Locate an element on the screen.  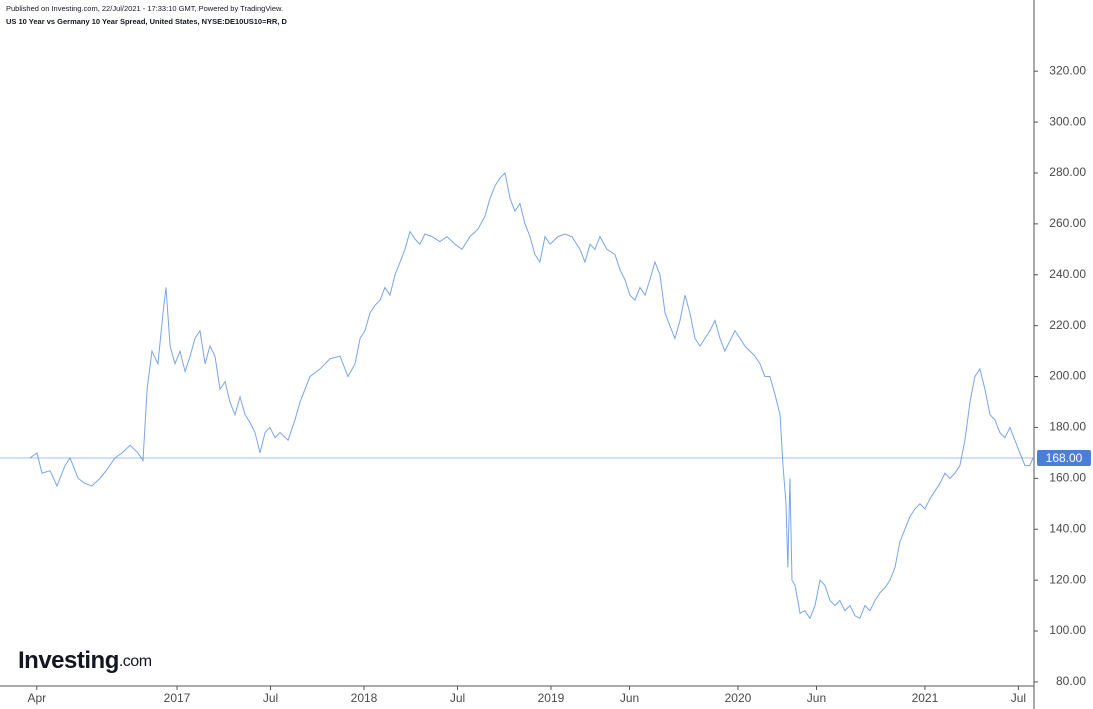
y-tick-label: 220.00 is located at coordinates (1067, 325).